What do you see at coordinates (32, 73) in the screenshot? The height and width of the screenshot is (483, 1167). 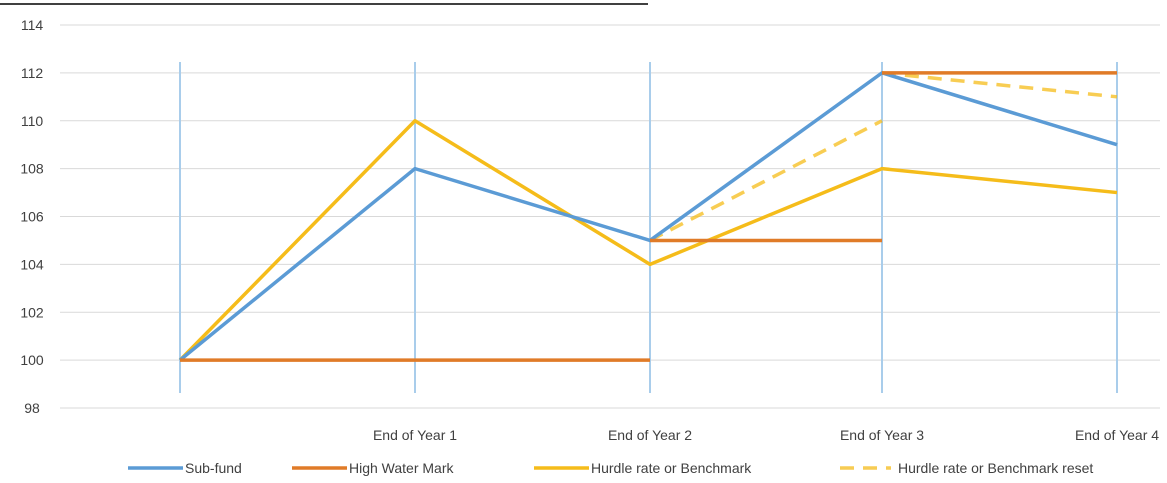 I see `y-tick-label: 112` at bounding box center [32, 73].